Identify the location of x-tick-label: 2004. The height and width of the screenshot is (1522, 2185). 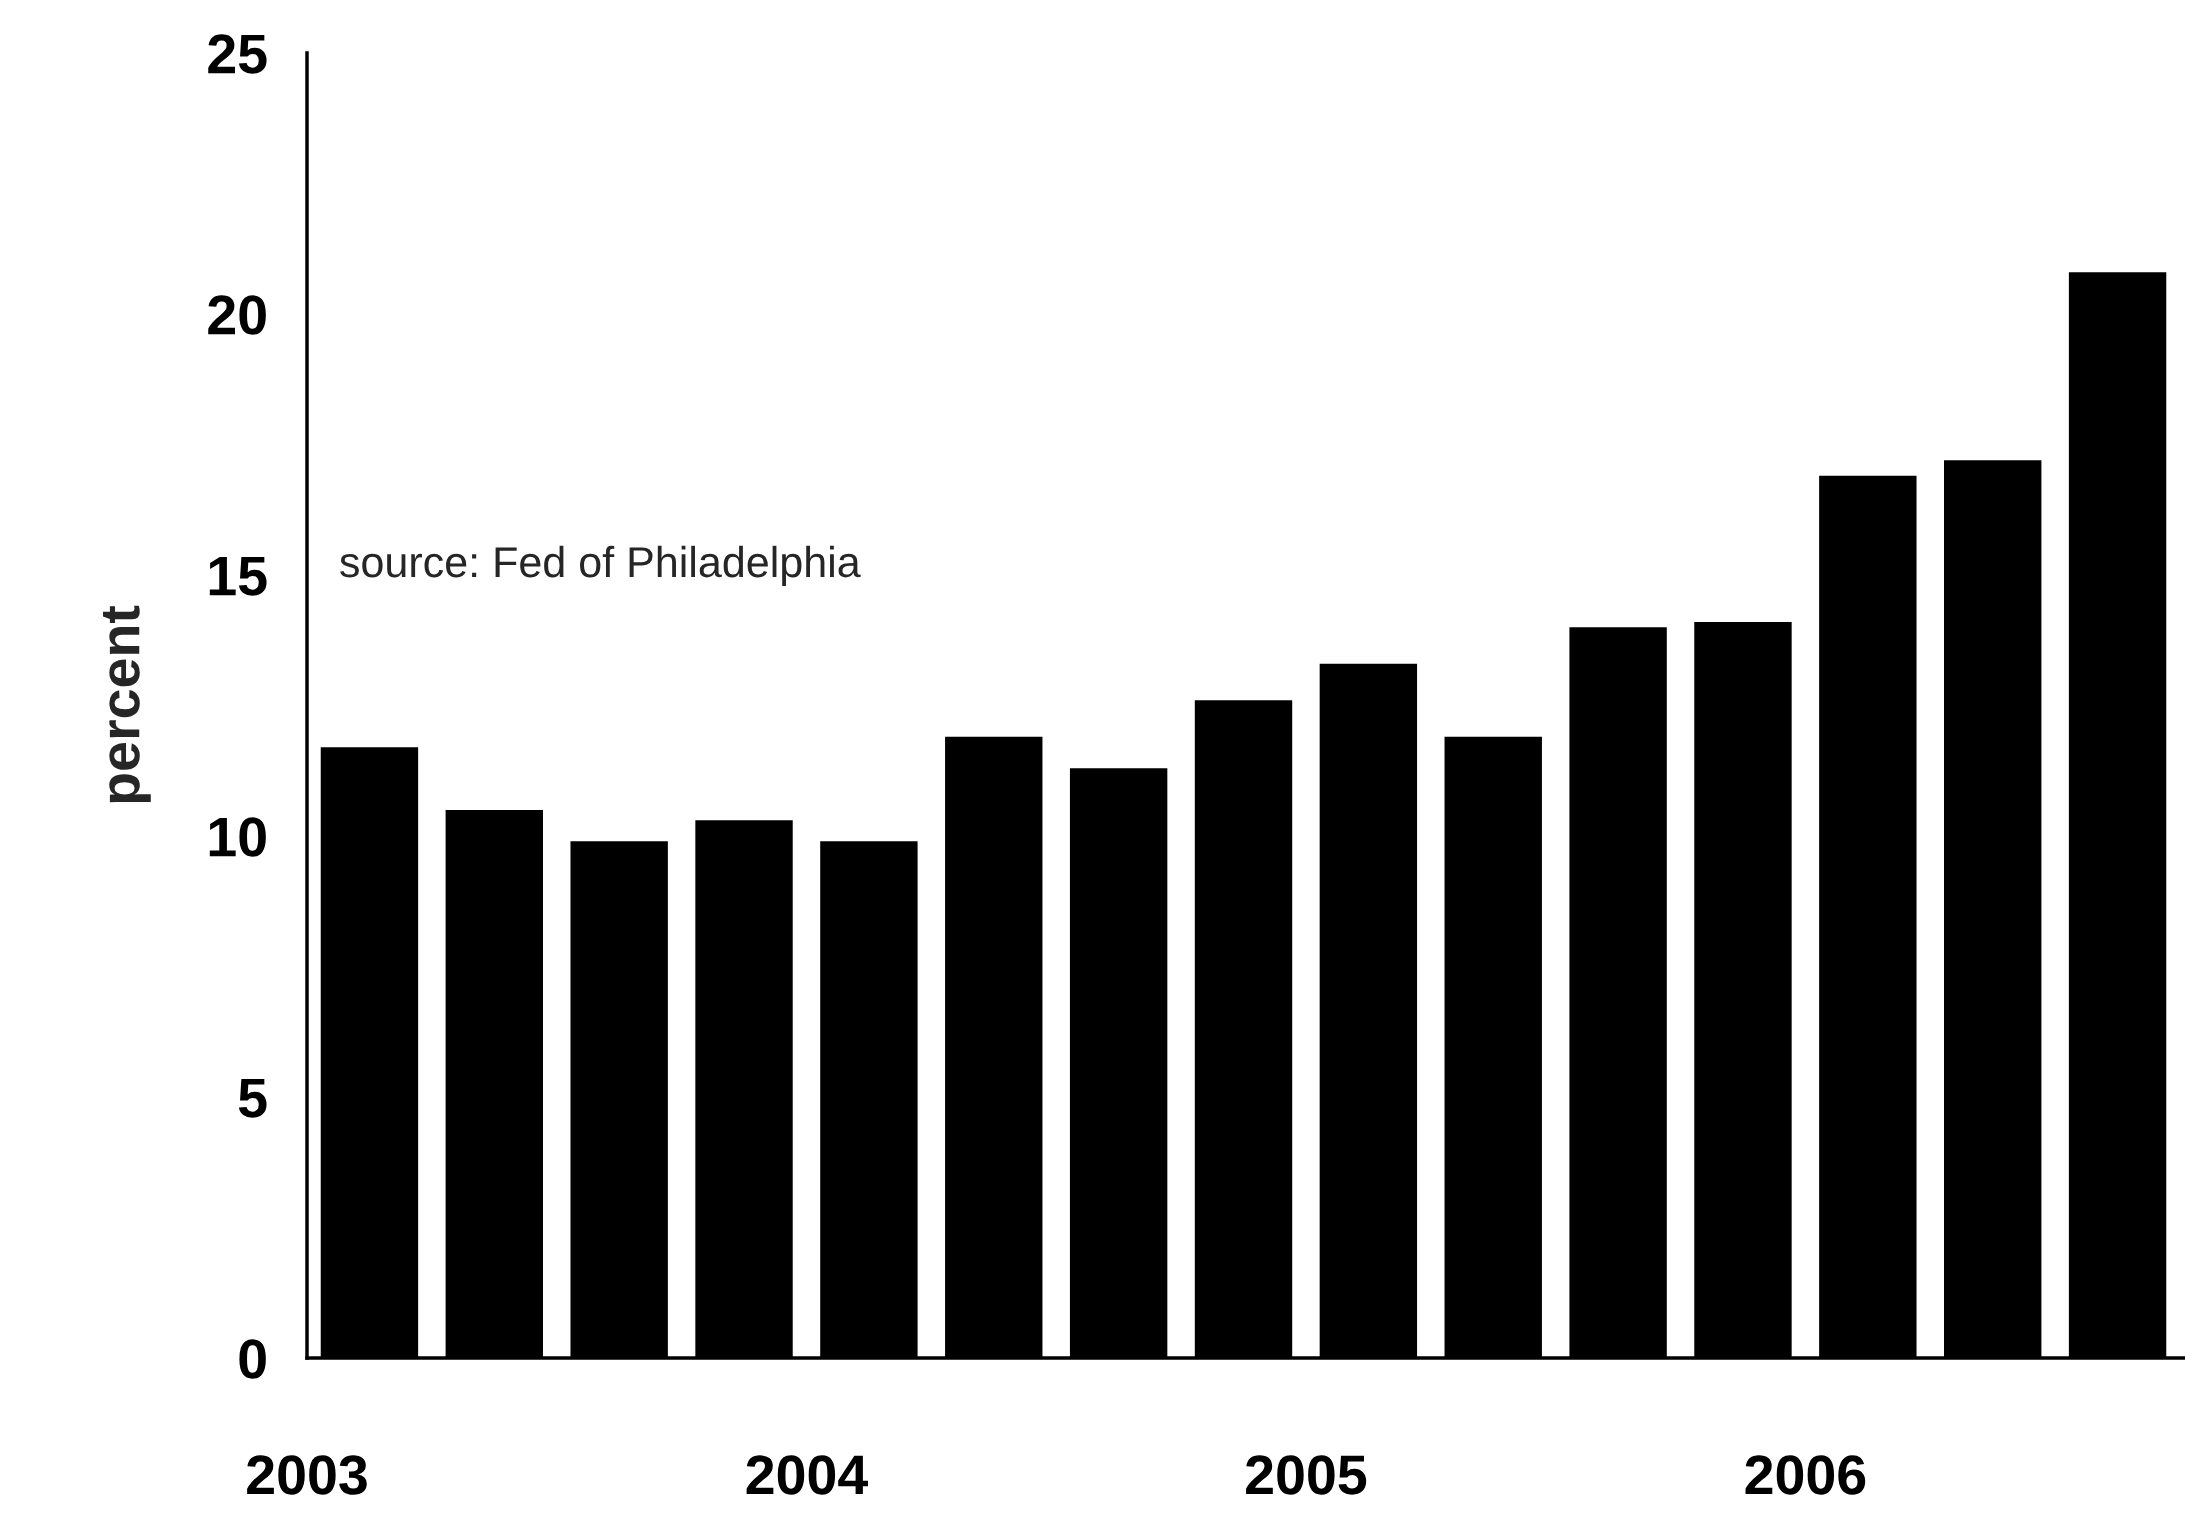
(807, 1475).